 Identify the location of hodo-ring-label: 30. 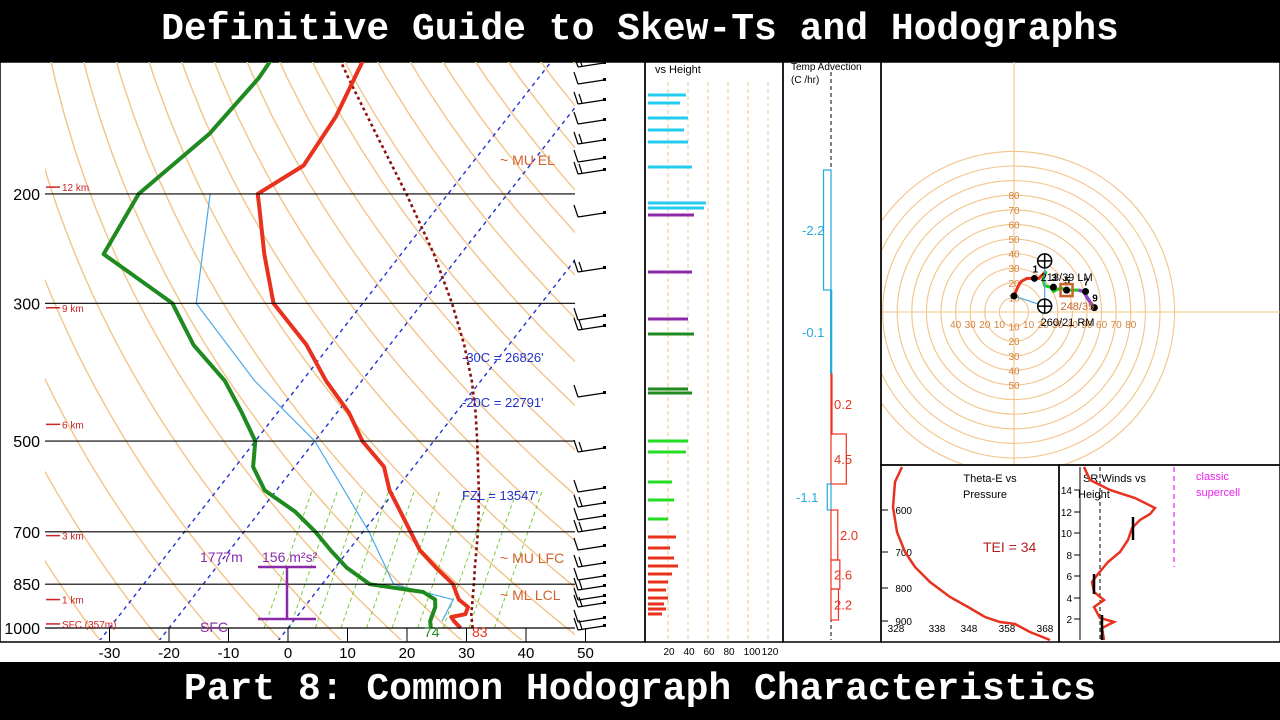
(1014, 269).